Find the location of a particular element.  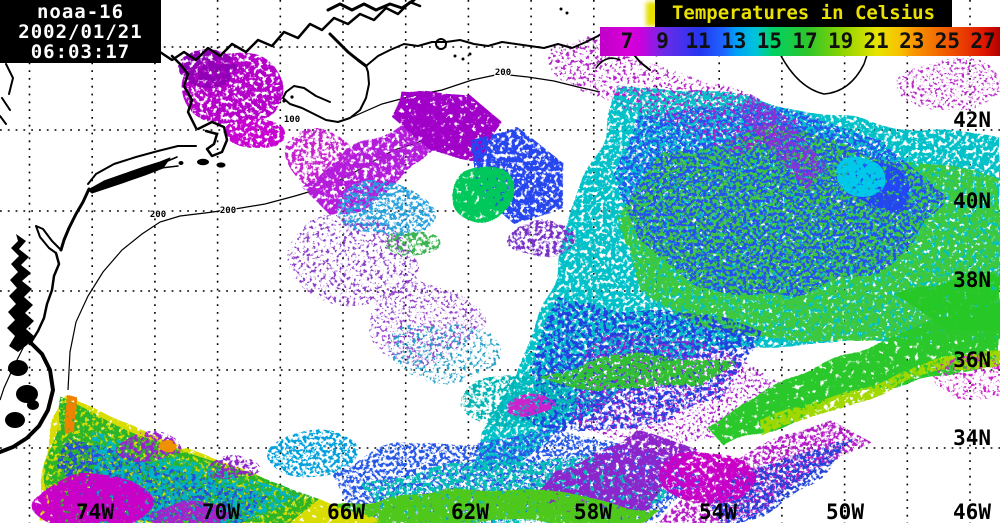

wedge-magenta-blob2 is located at coordinates (190, 512).